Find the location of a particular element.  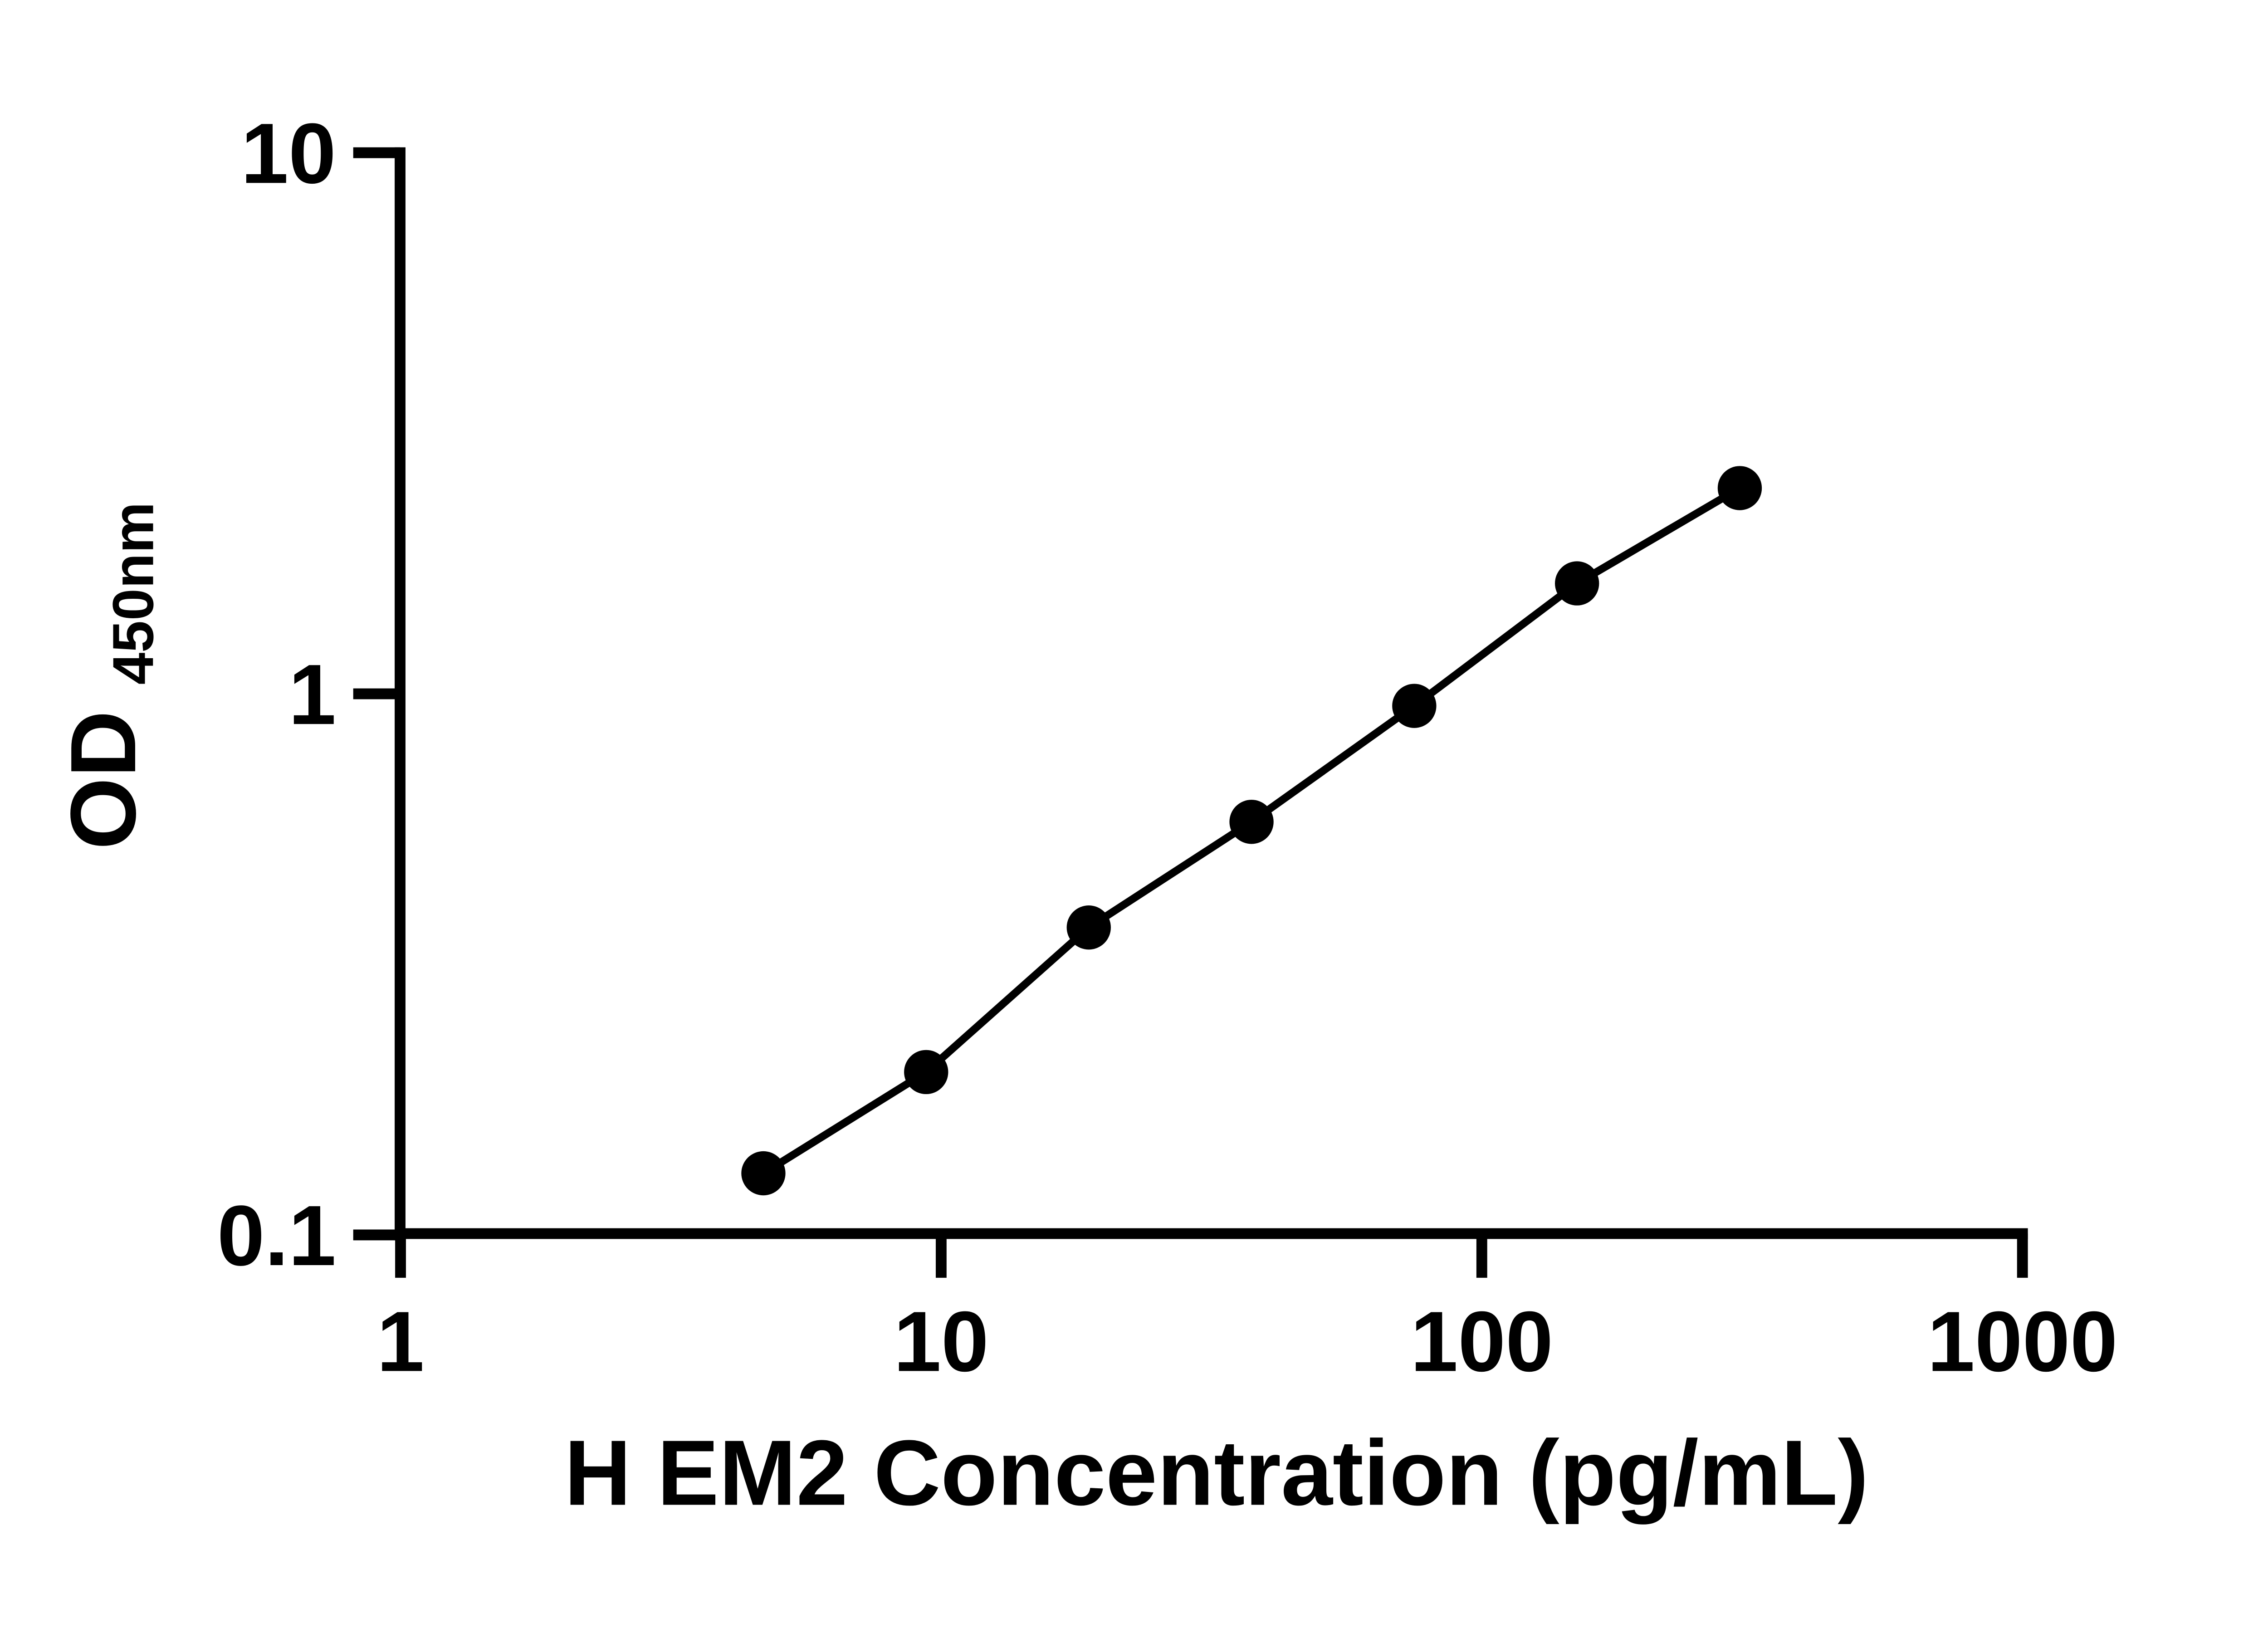

y-tick-label: 1 is located at coordinates (312, 694).